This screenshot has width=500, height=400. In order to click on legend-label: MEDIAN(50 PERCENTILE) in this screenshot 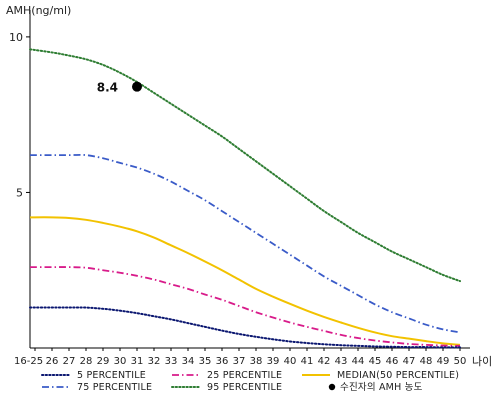, I will do `click(398, 375)`.